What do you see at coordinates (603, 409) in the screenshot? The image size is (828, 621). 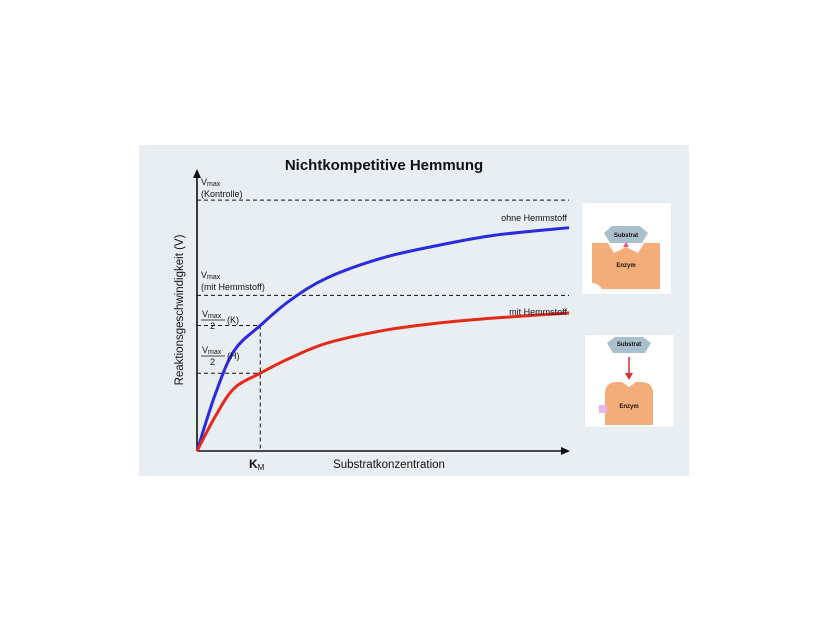 I see `inhibitor-shape` at bounding box center [603, 409].